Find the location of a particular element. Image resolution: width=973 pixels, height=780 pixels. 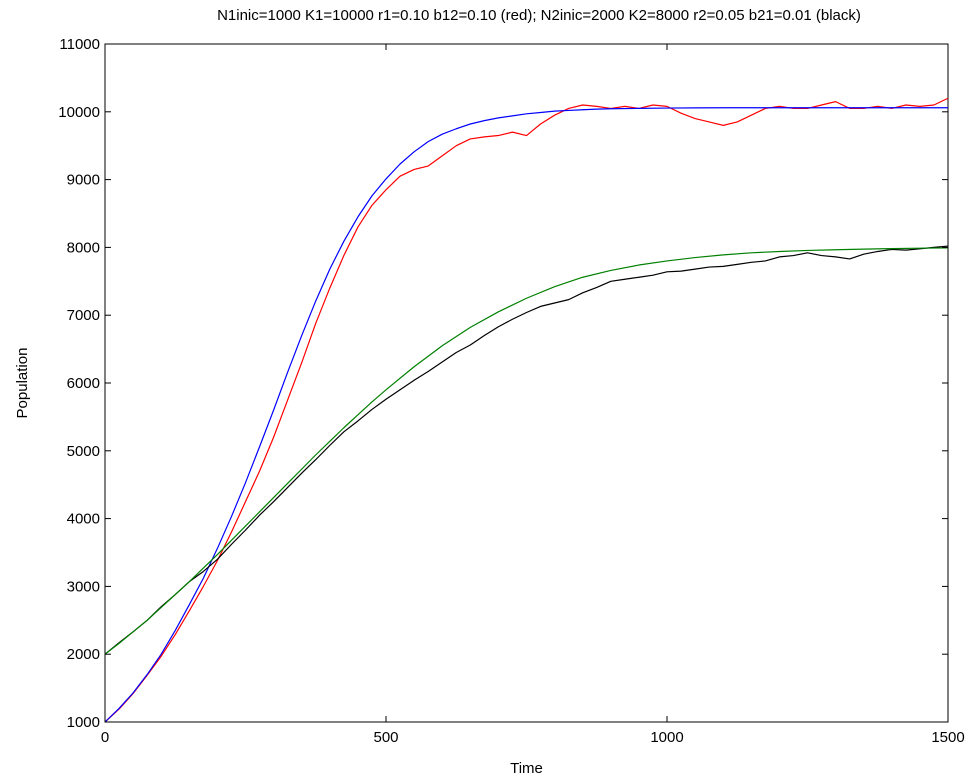

y-tick-label: 5000 is located at coordinates (83, 451).